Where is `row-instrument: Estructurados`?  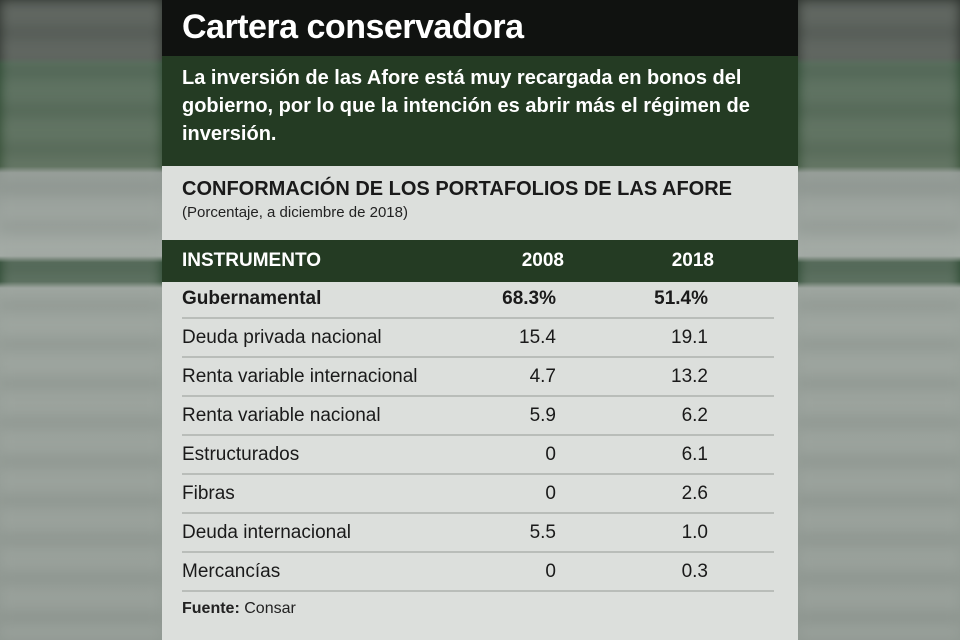 row-instrument: Estructurados is located at coordinates (241, 454).